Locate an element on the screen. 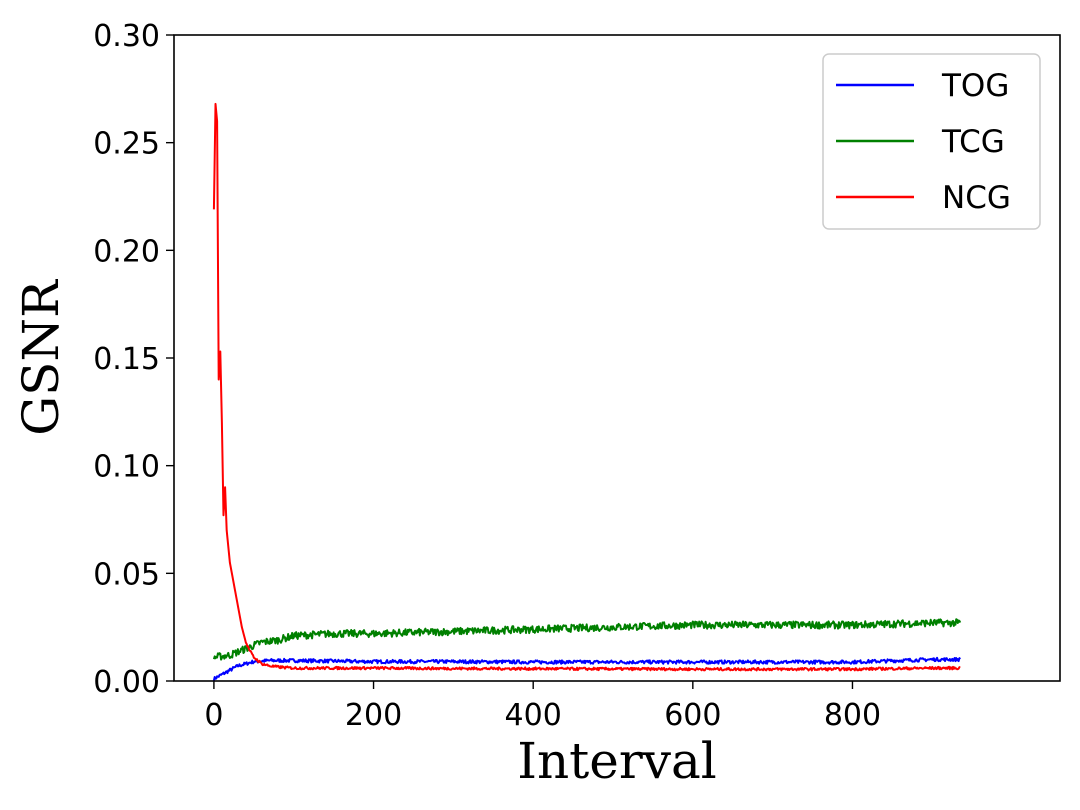  y-axis-title: GSNR is located at coordinates (41, 357).